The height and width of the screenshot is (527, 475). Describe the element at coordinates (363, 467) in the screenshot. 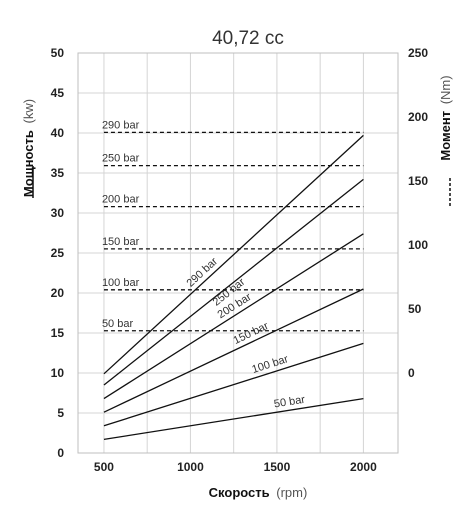

I see `x-tick-label: 2000` at that location.